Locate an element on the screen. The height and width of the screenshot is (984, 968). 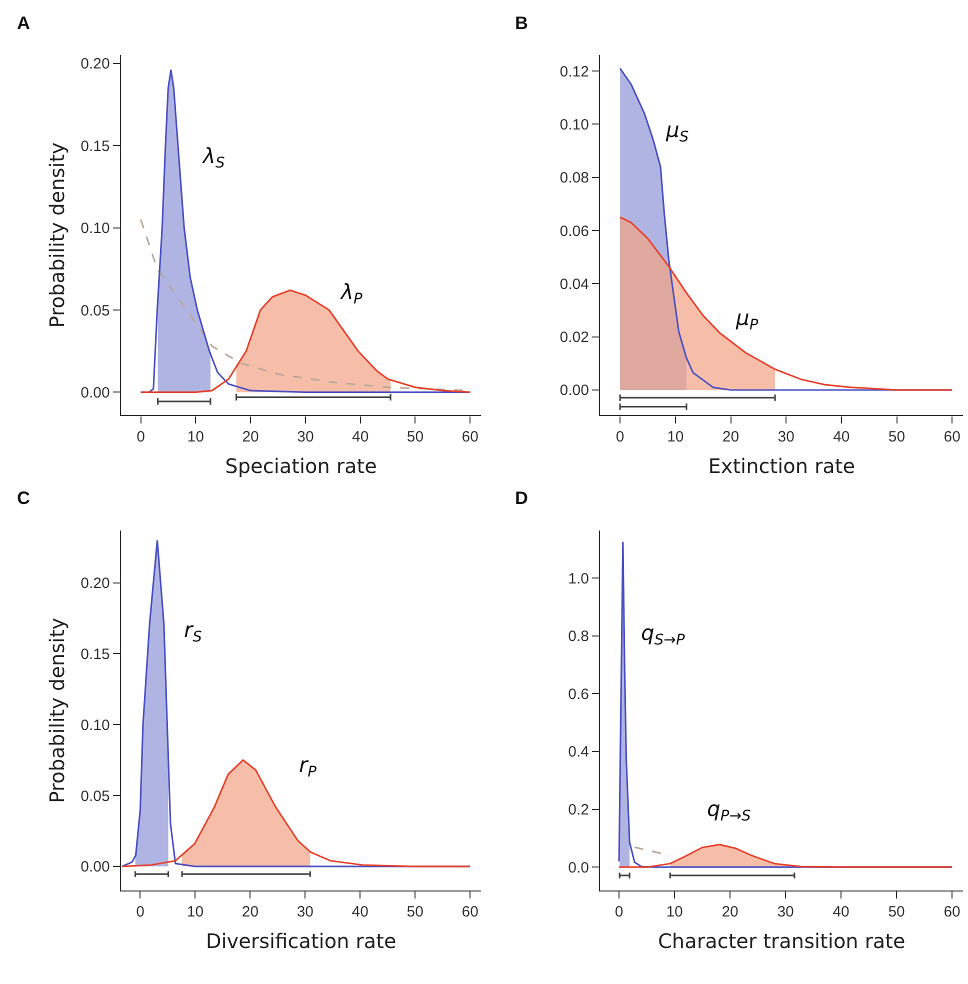
series-label: r$_{S}$ is located at coordinates (193, 632).